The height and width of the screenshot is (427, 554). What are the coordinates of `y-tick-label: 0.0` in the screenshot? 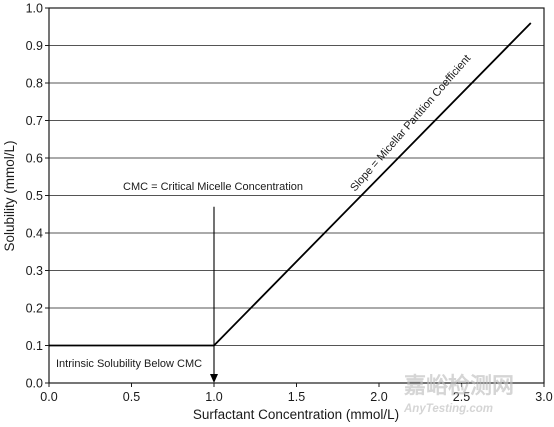 It's located at (34, 384).